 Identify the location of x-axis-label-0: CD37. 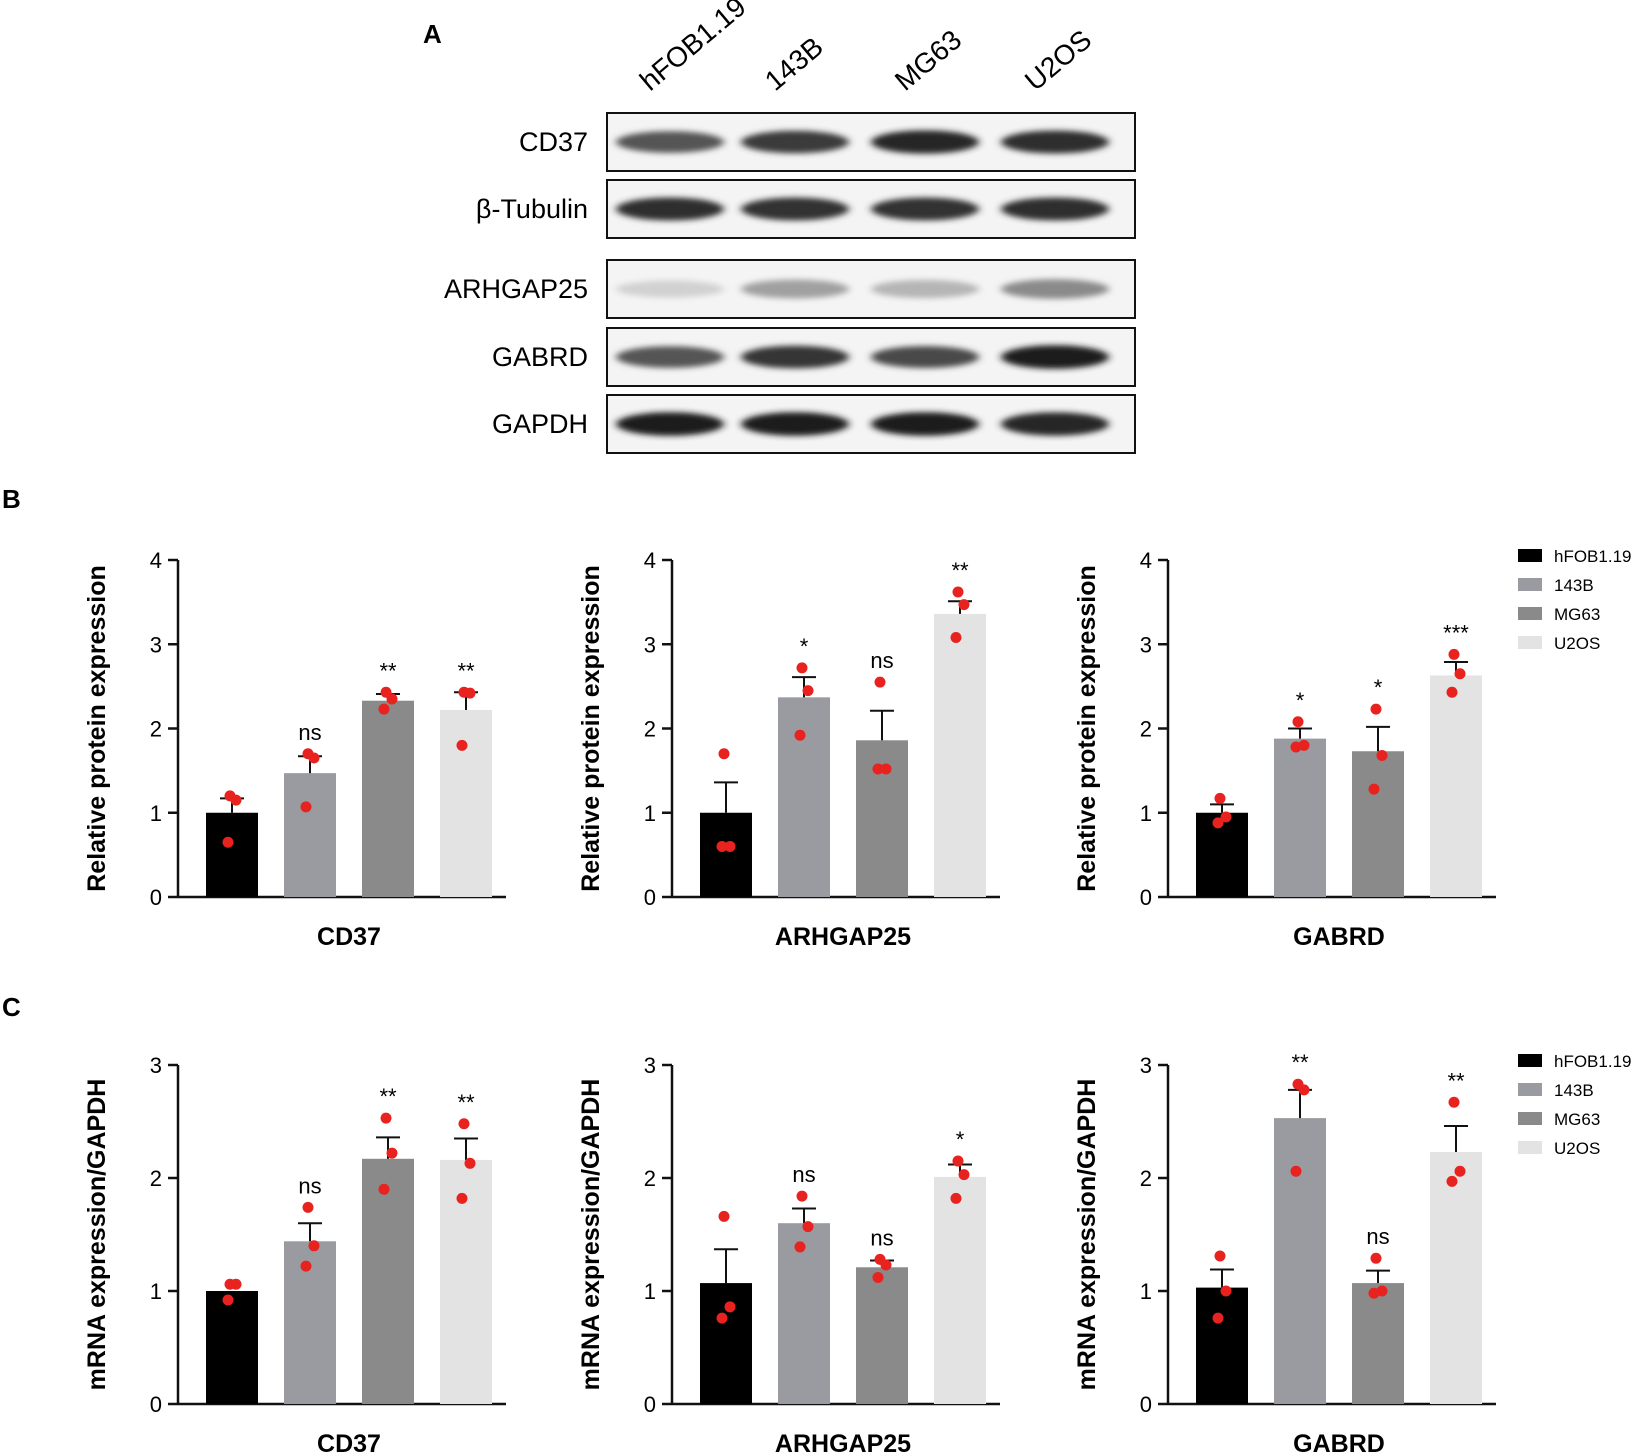
(349, 937).